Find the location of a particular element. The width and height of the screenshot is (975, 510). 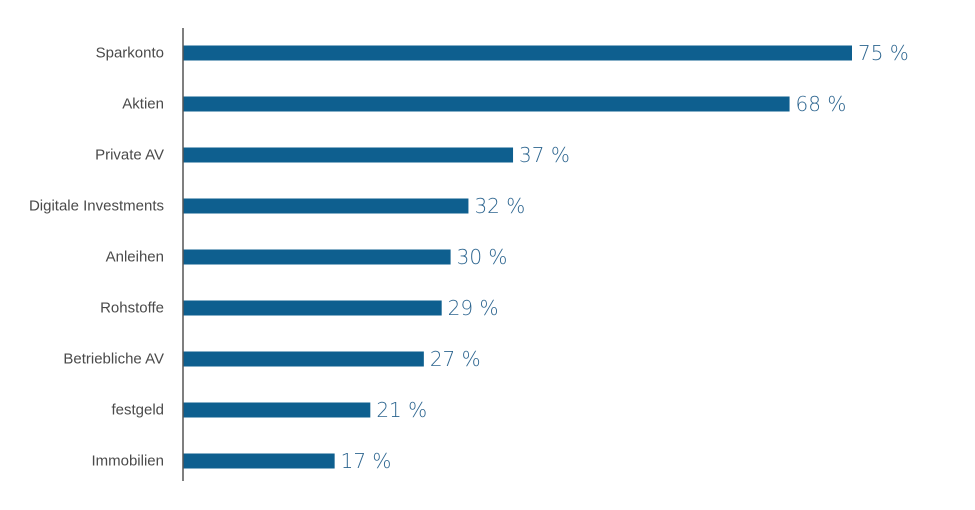

category-label-private-av: Private AV is located at coordinates (129, 155).